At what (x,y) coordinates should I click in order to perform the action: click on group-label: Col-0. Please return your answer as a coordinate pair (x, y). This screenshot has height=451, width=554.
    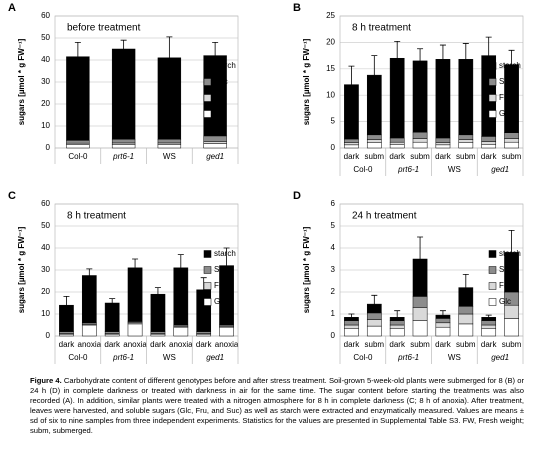
    Looking at the image, I should click on (78, 357).